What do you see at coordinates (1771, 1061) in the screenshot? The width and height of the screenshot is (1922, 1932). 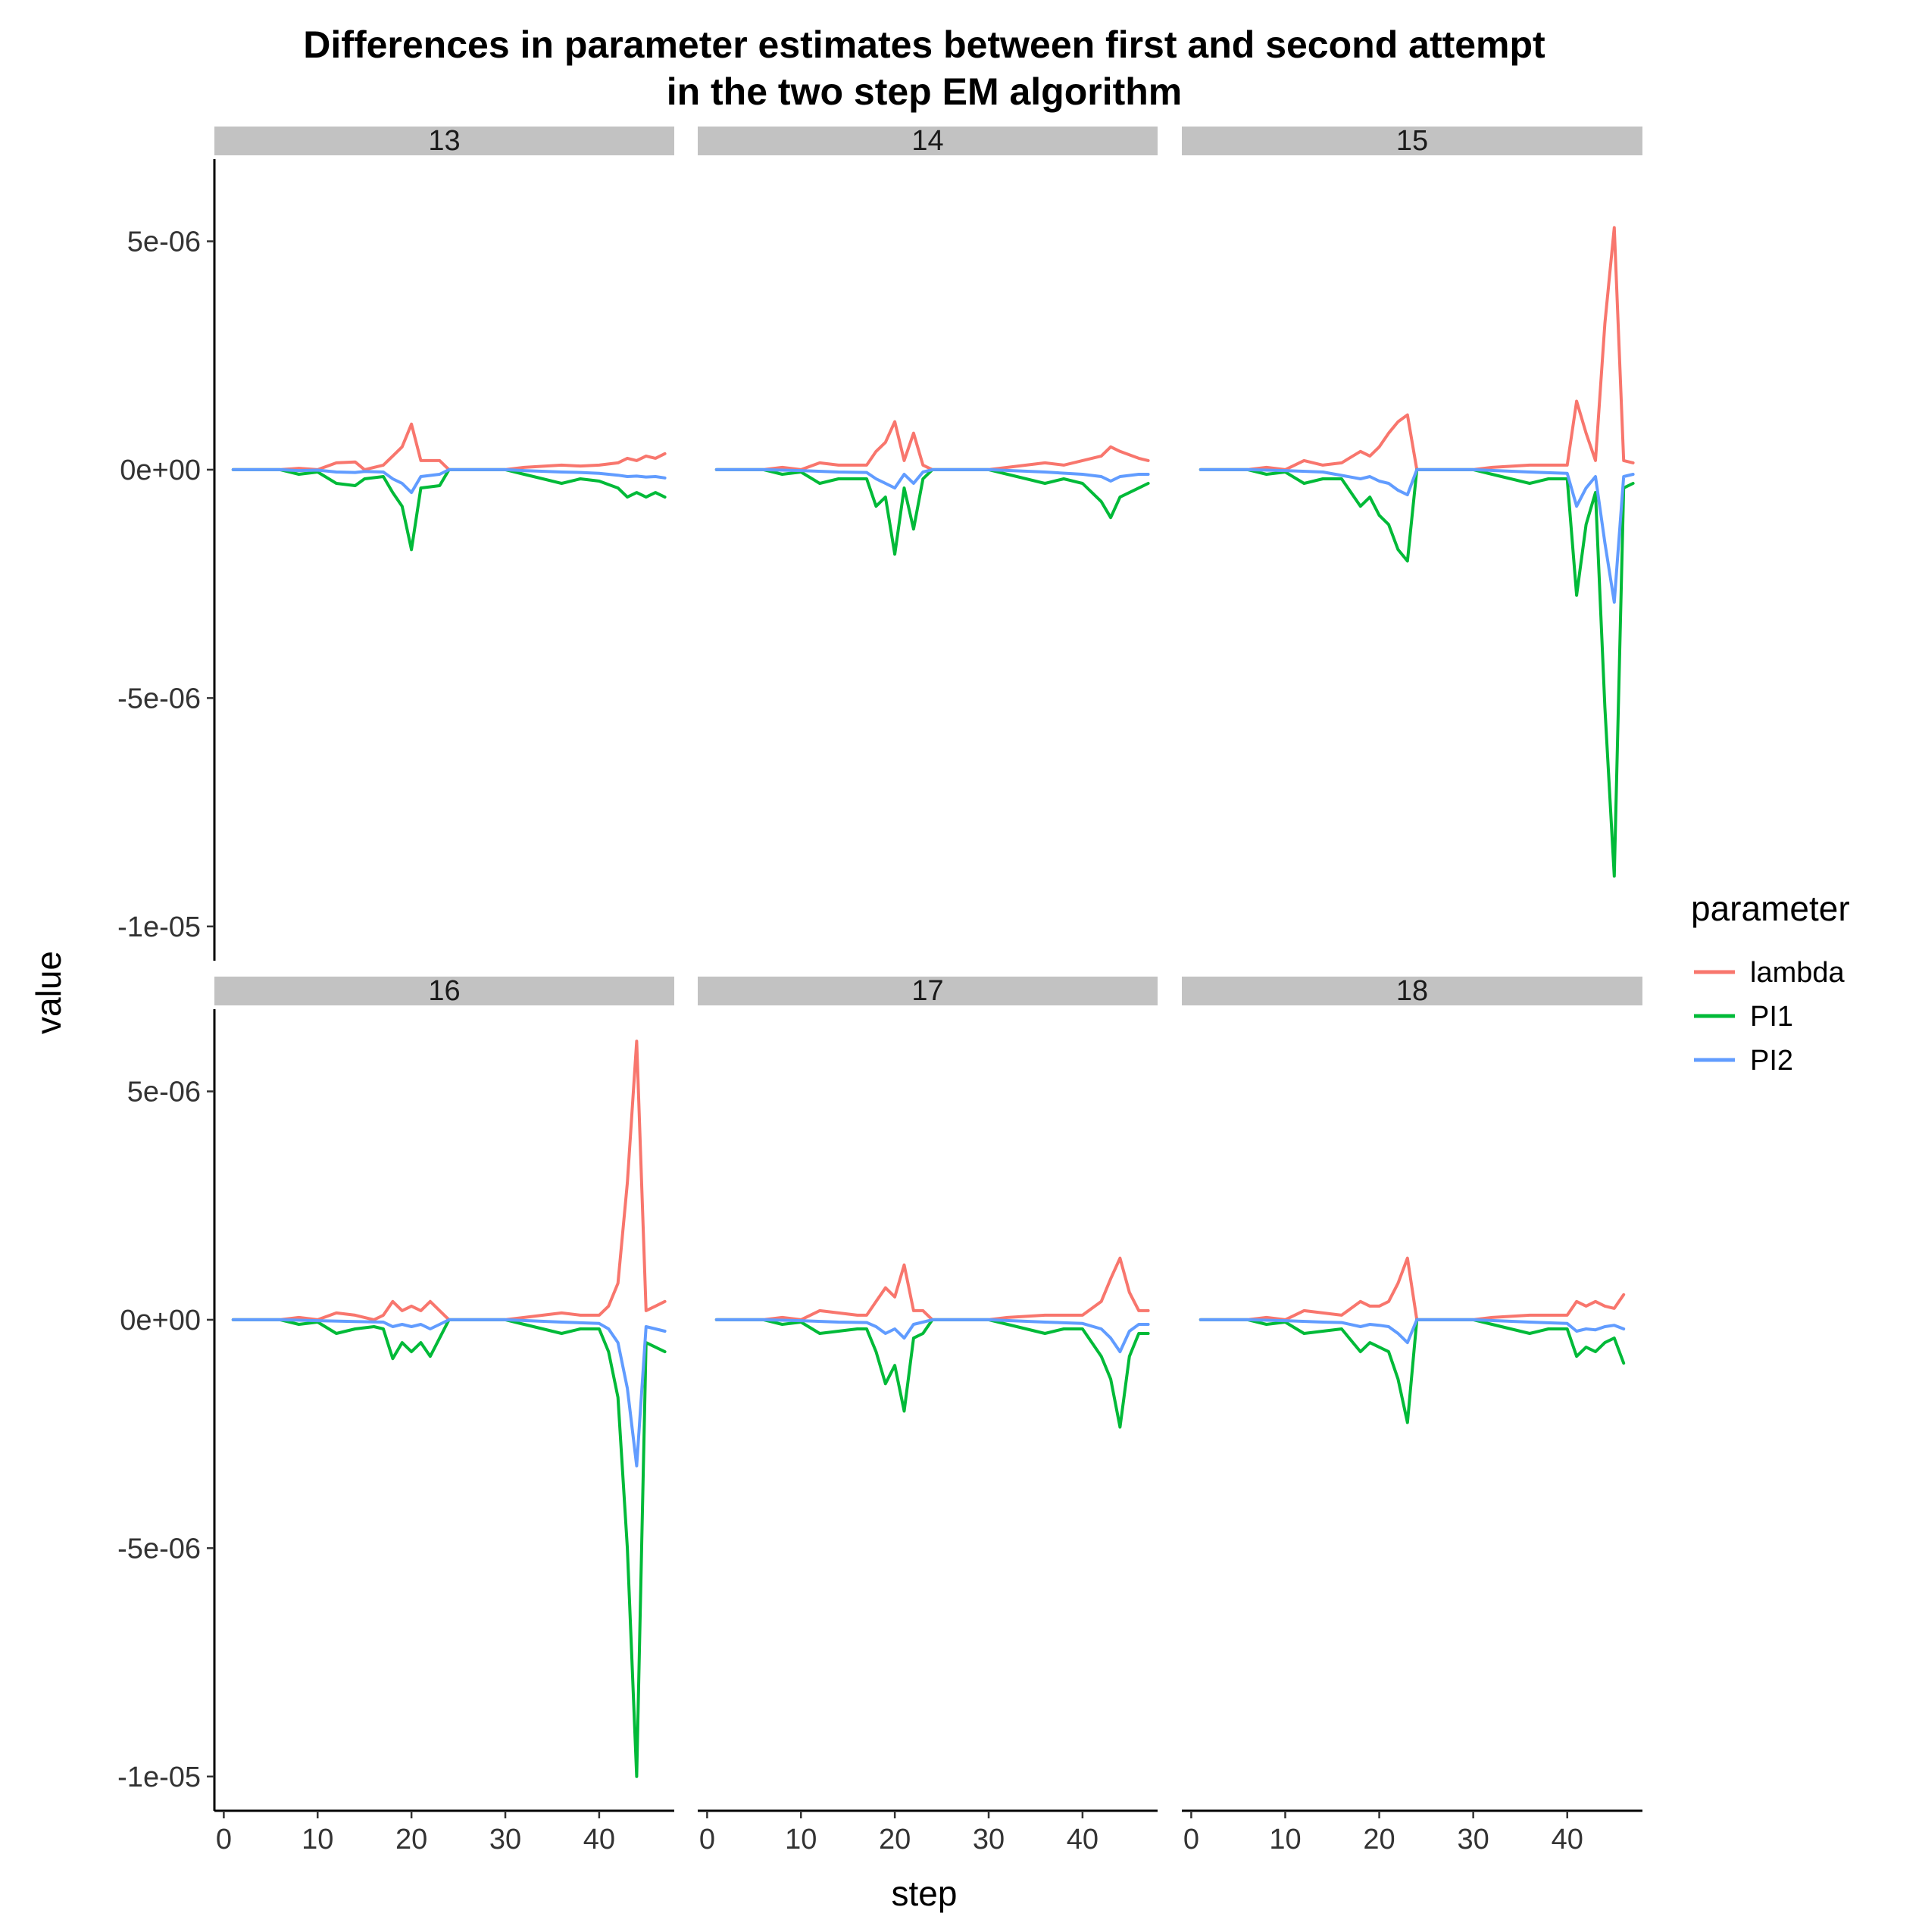 I see `legend-label-pi2: PI2` at bounding box center [1771, 1061].